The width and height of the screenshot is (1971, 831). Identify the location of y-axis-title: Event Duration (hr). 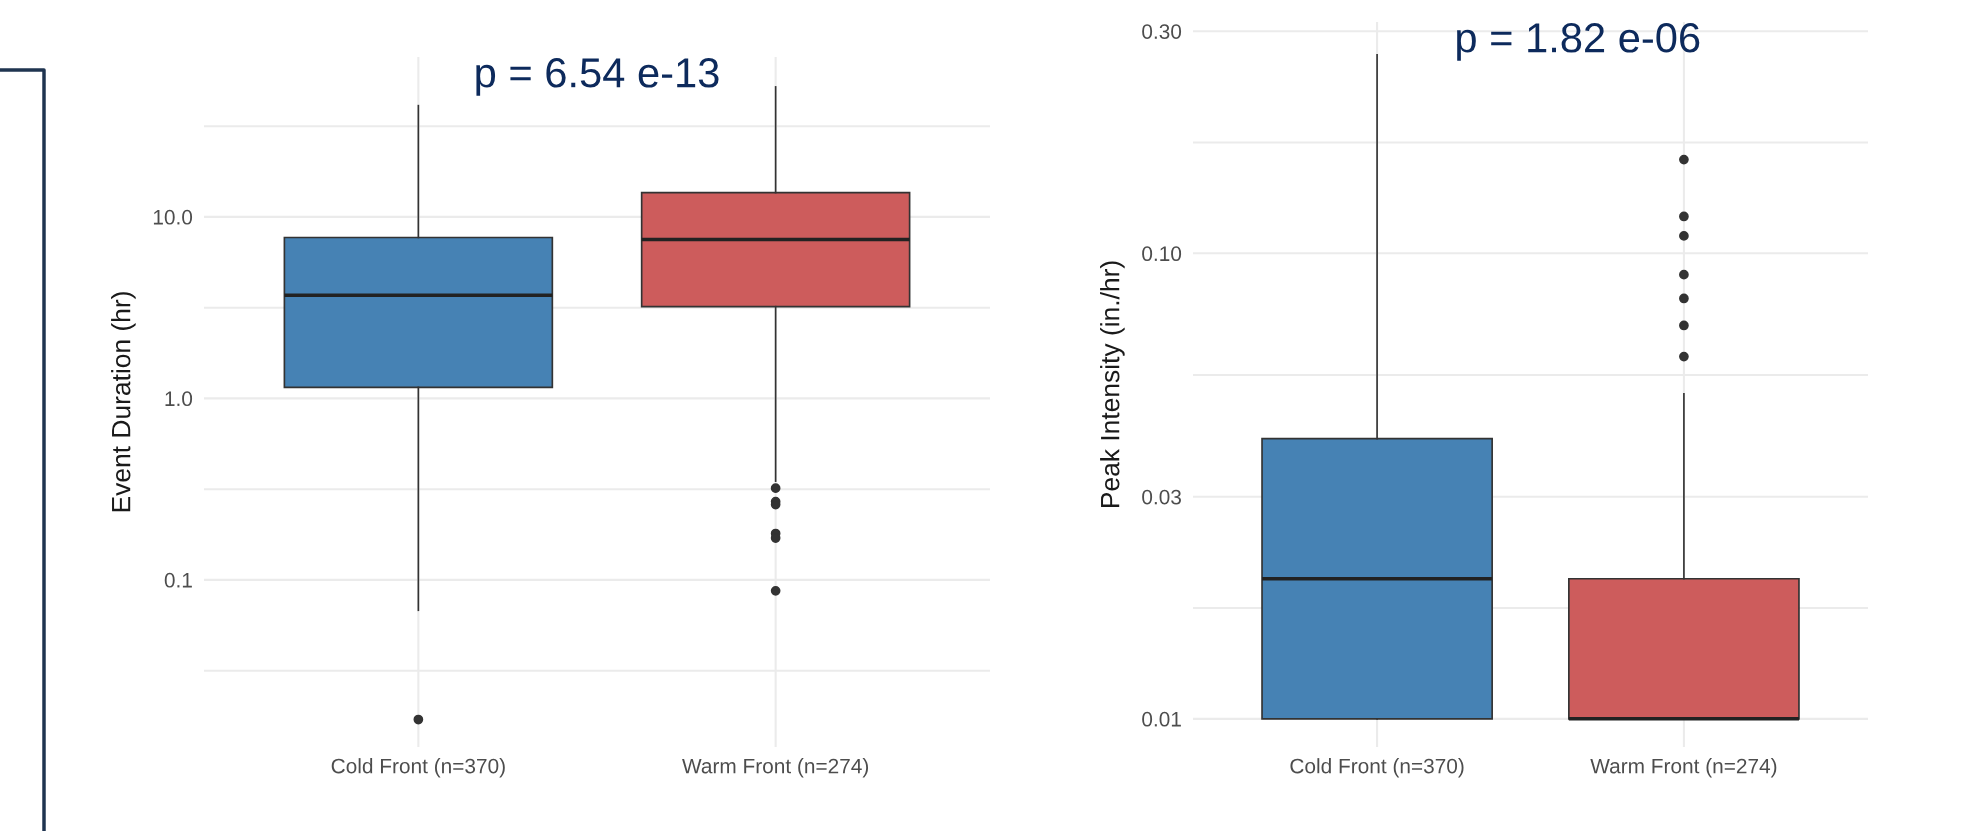
(123, 402).